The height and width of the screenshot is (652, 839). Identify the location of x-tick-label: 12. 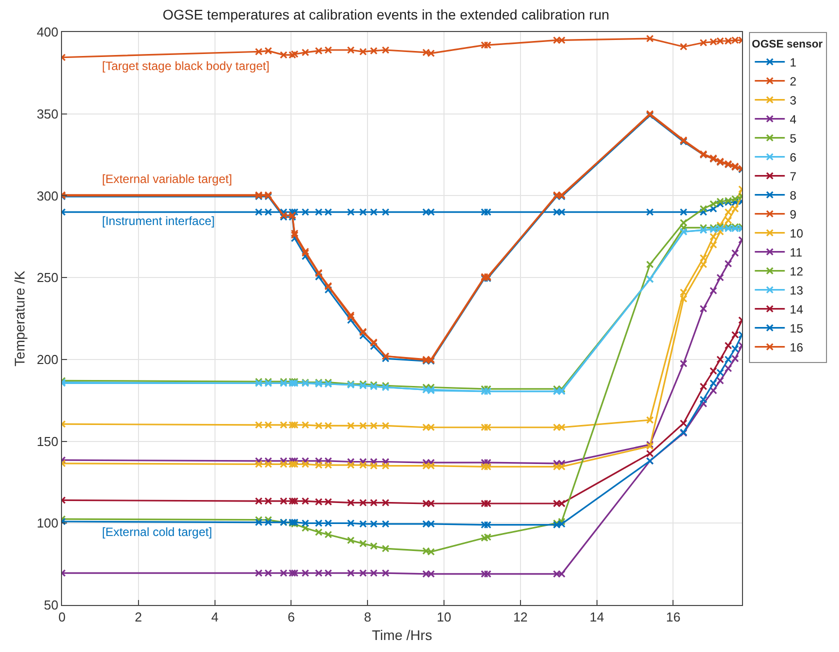
(520, 617).